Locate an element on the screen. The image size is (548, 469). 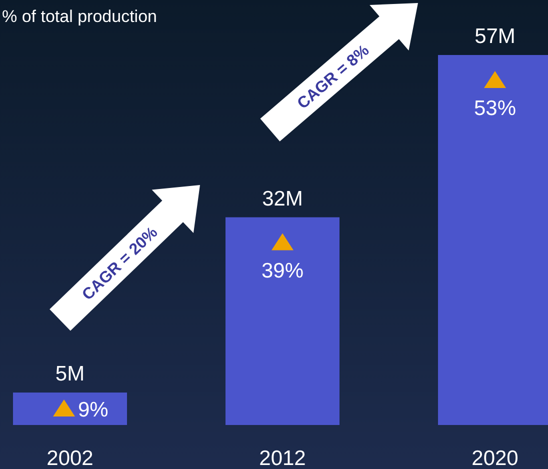
text: % of total production is located at coordinates (79, 16).